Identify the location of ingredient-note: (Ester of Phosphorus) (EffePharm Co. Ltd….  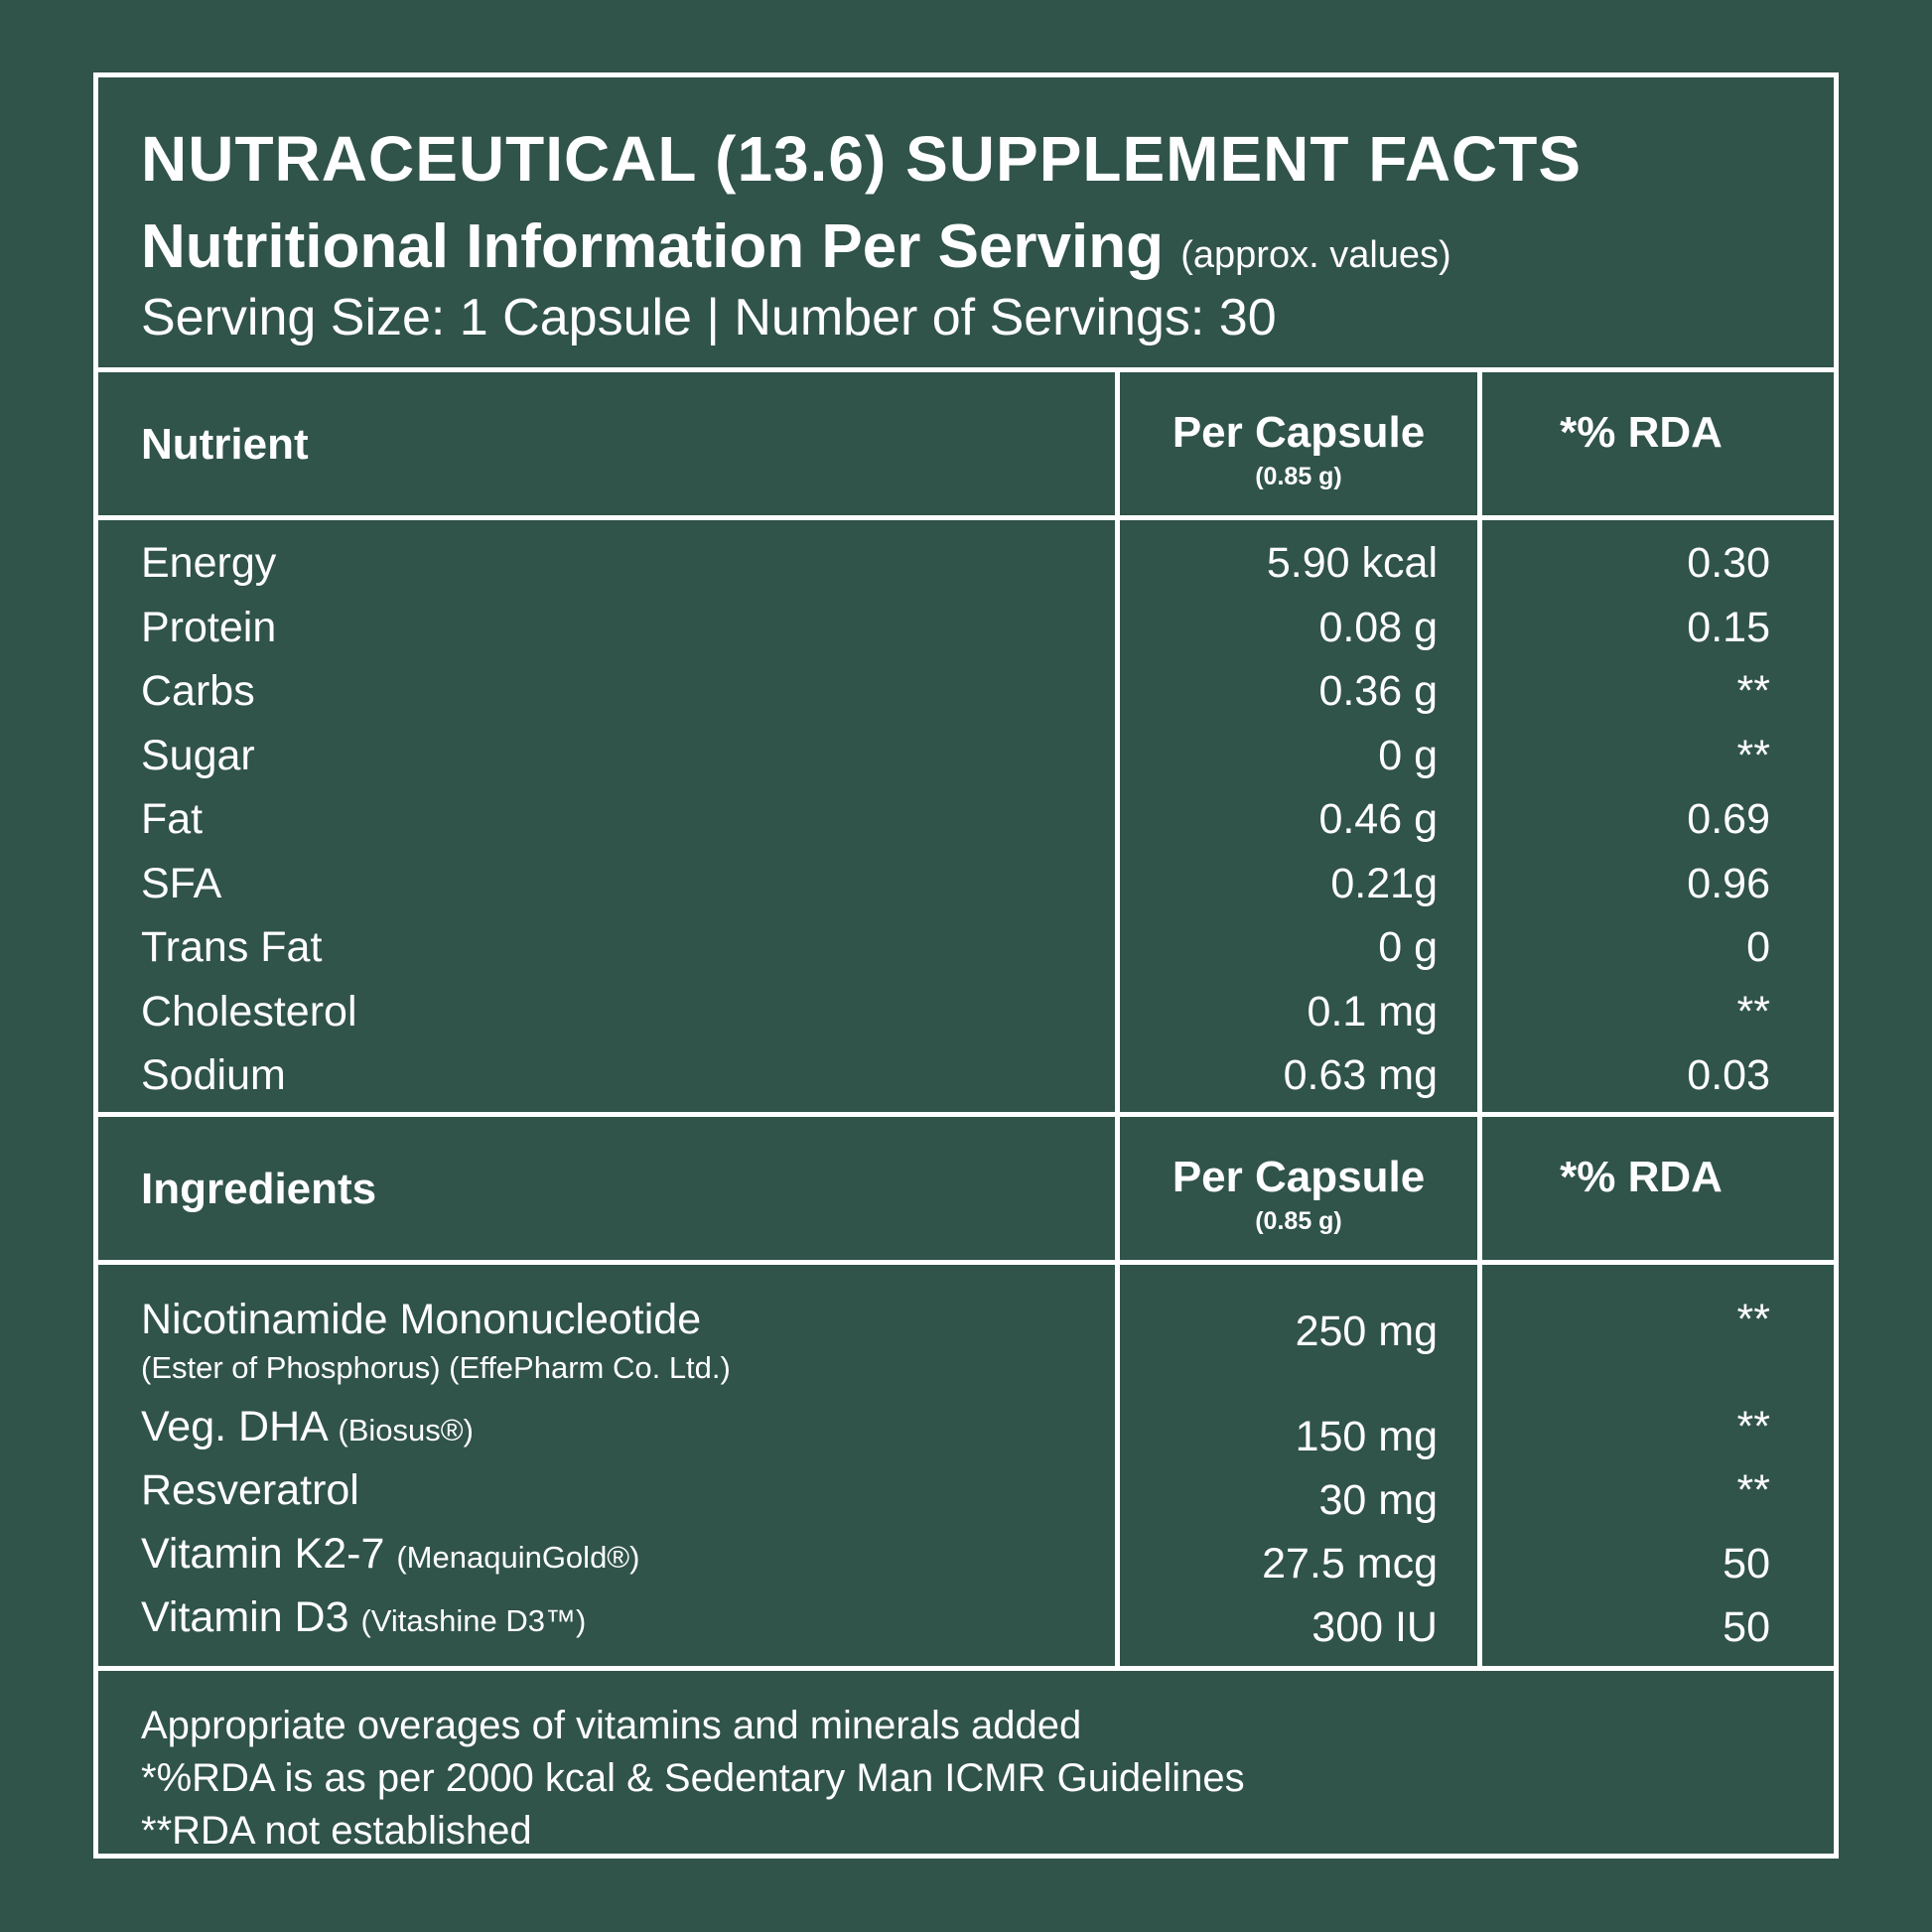
(436, 1367).